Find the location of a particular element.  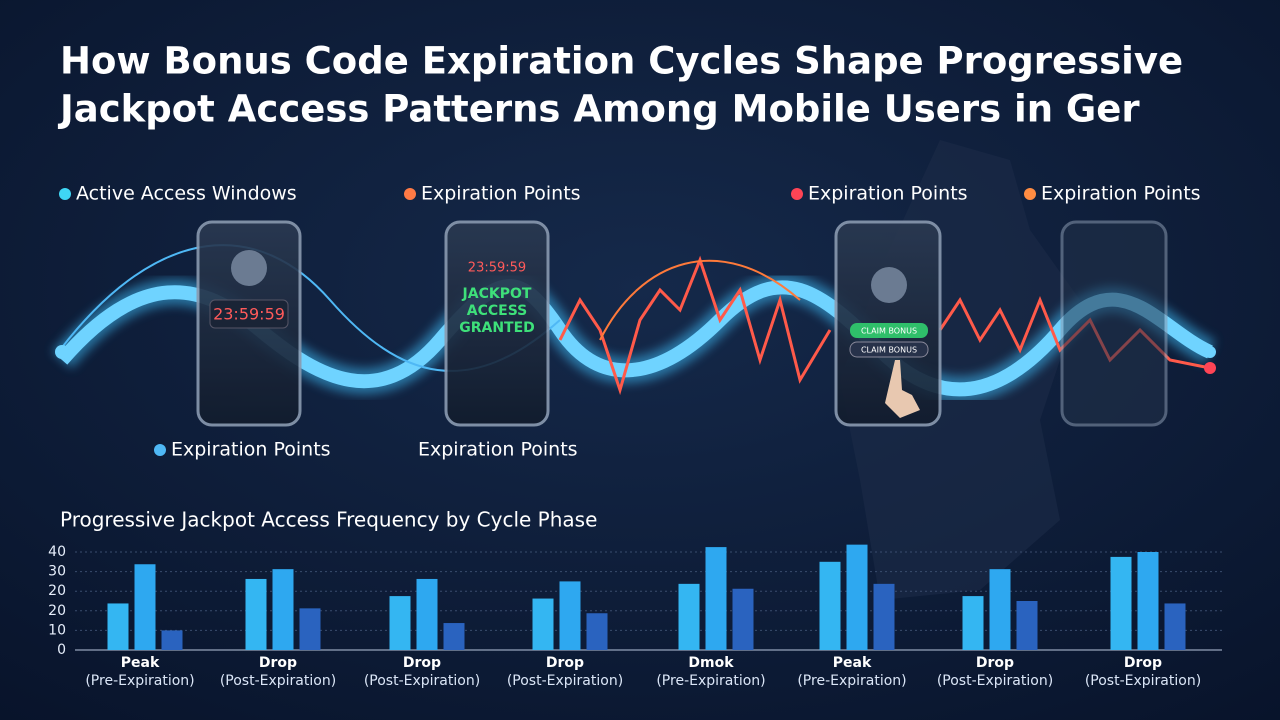

phone-message: JACKPOT is located at coordinates (497, 294).